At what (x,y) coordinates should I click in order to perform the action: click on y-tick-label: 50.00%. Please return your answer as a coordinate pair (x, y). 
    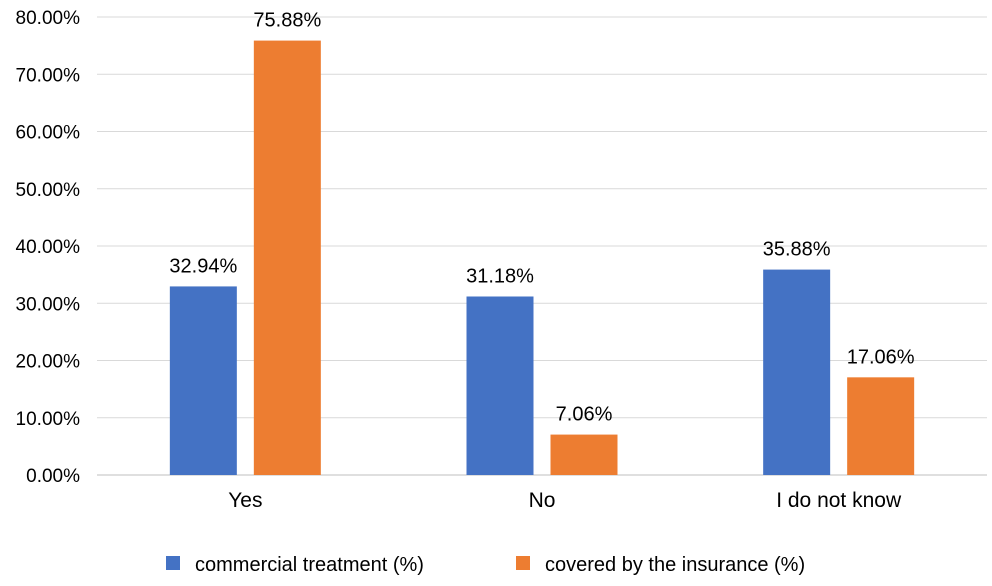
    Looking at the image, I should click on (48, 190).